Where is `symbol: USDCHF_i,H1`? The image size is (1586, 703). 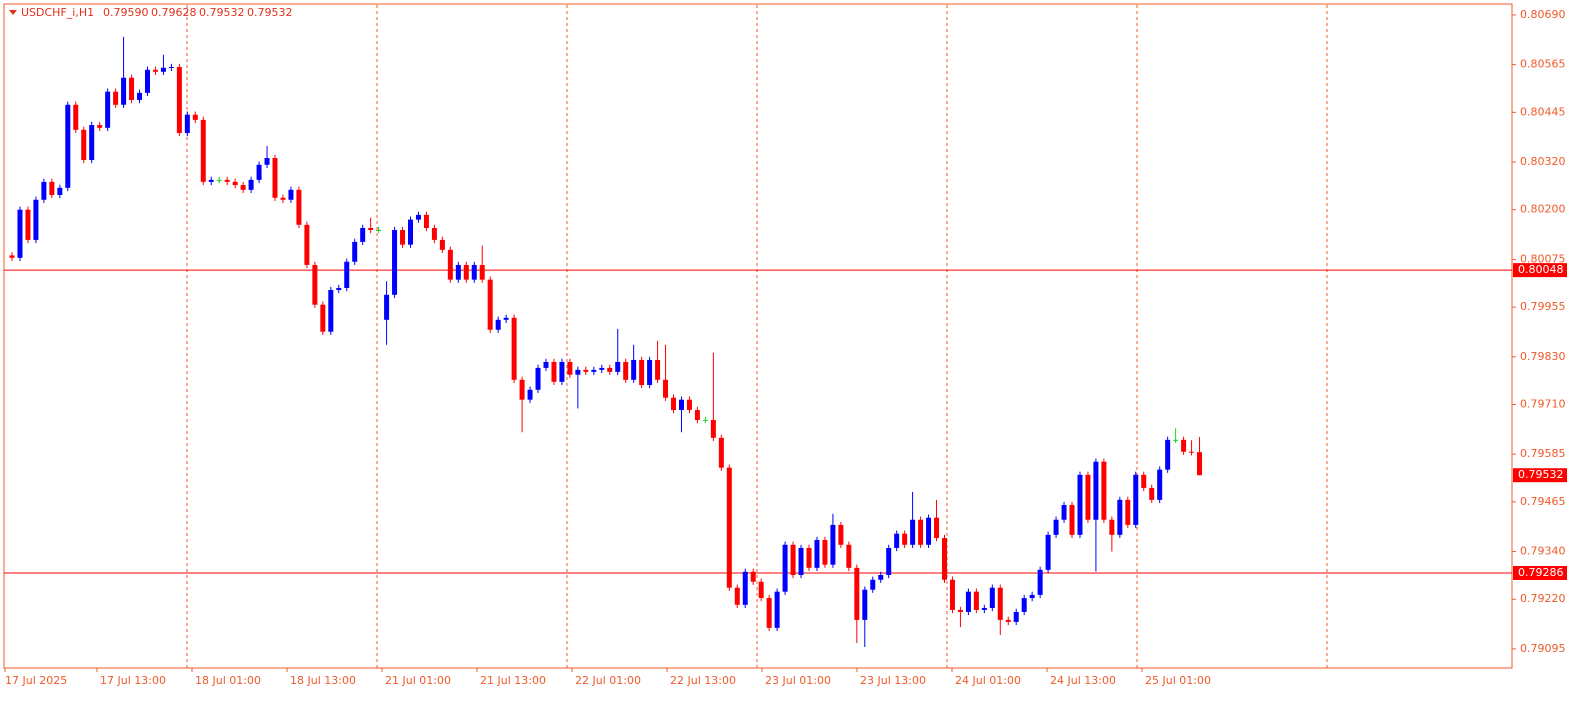 symbol: USDCHF_i,H1 is located at coordinates (57, 12).